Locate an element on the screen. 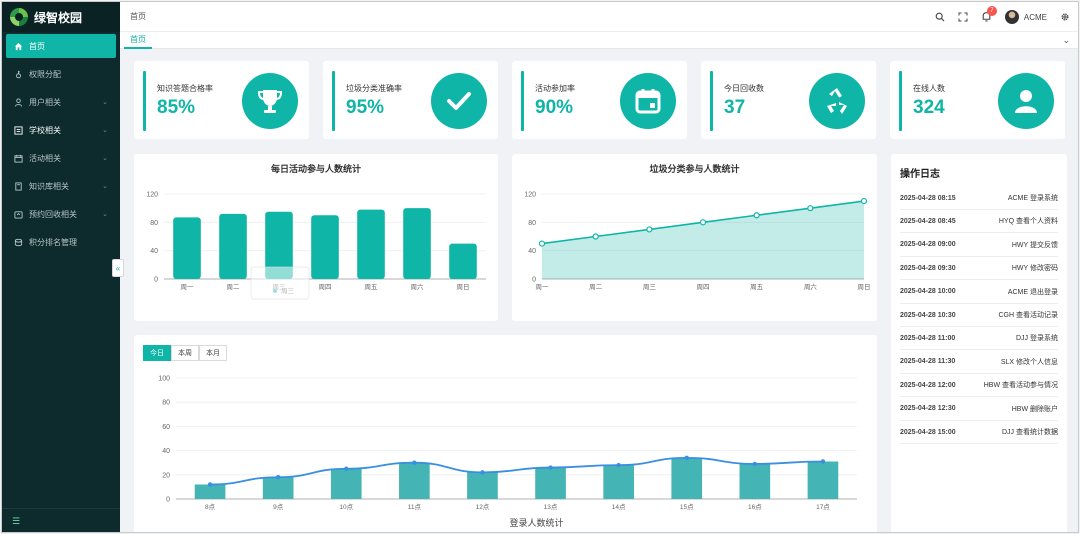 The image size is (1080, 534). y-tick-label: 100 is located at coordinates (164, 379).